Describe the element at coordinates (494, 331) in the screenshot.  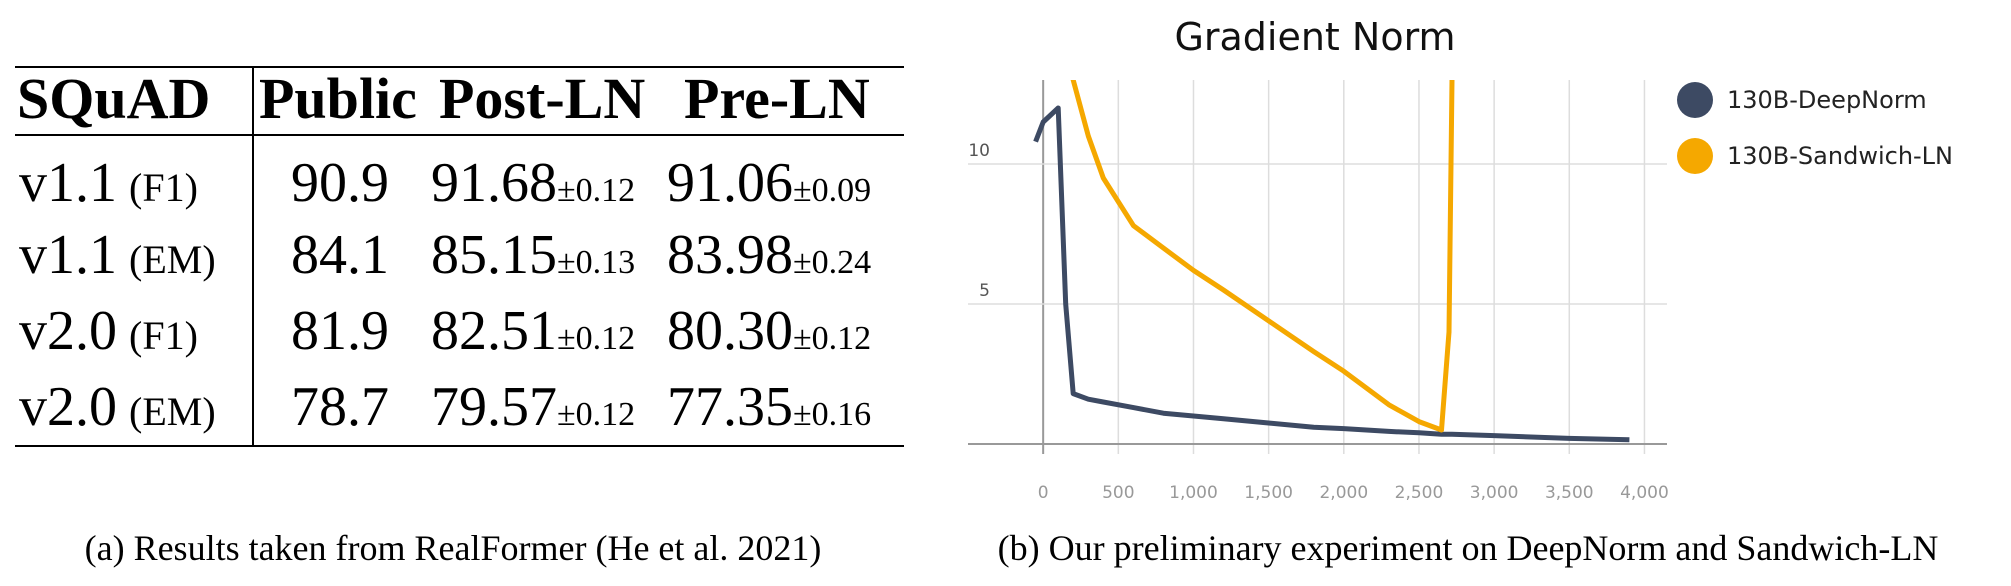
I see `cell-value: 82.51` at that location.